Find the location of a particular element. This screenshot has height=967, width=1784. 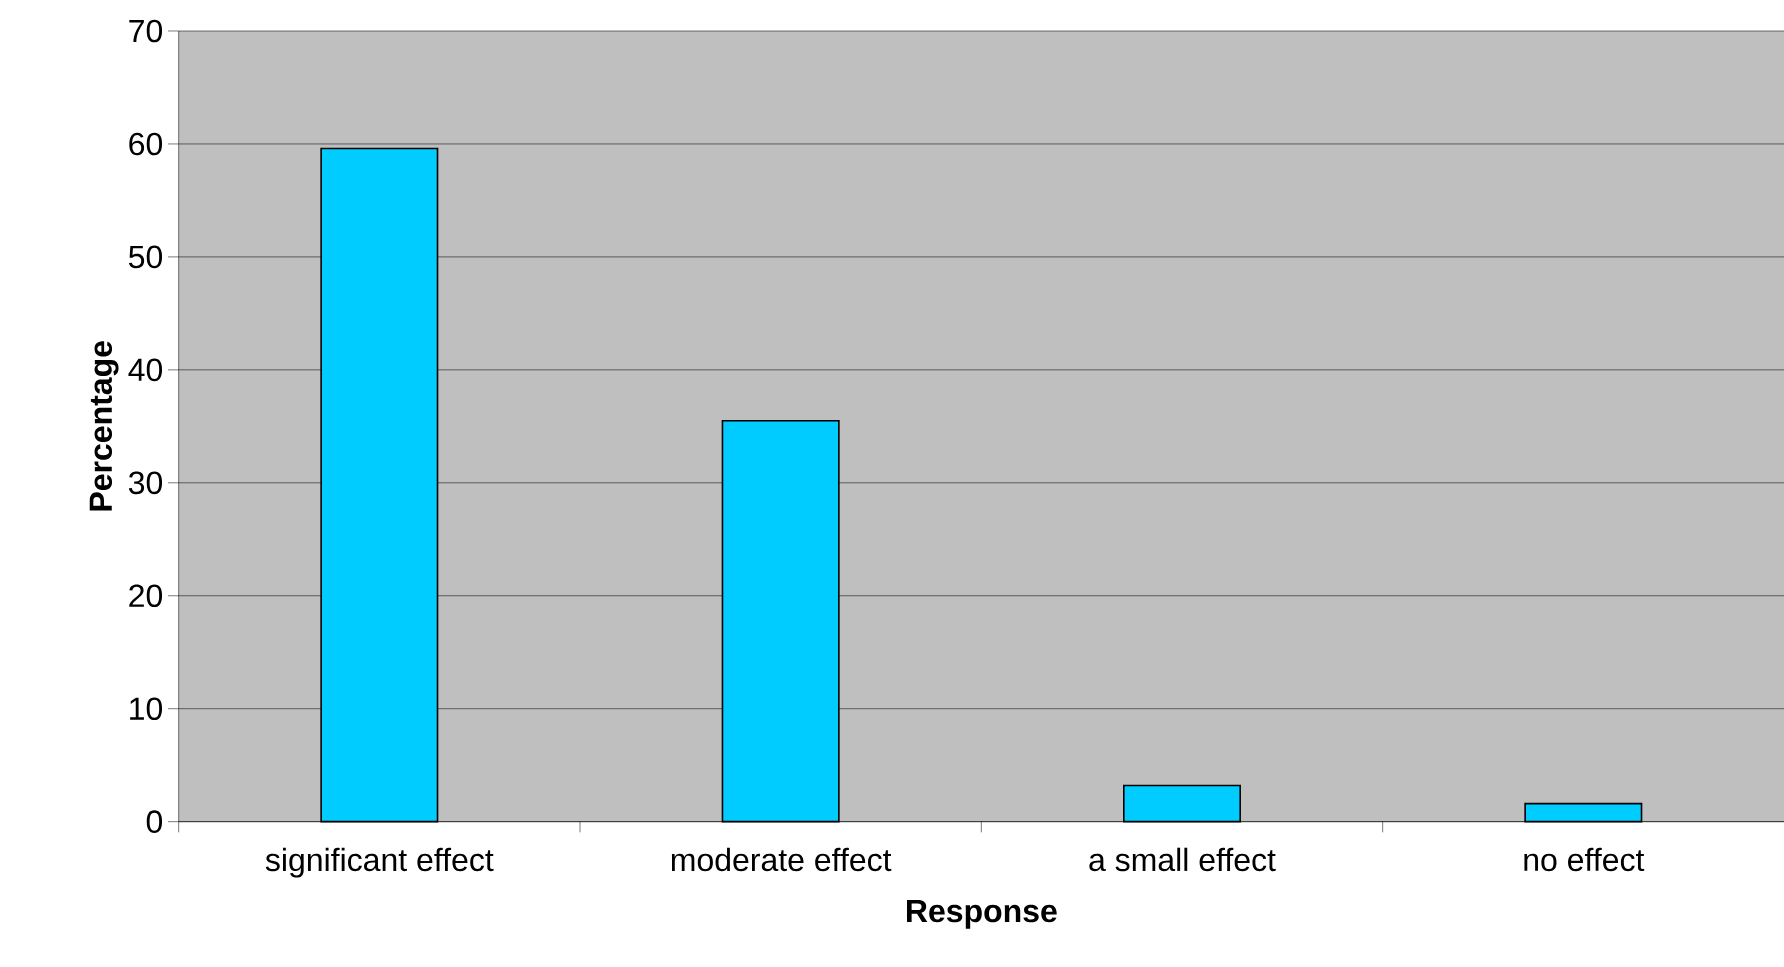

x-tick-label: moderate effect is located at coordinates (781, 859).